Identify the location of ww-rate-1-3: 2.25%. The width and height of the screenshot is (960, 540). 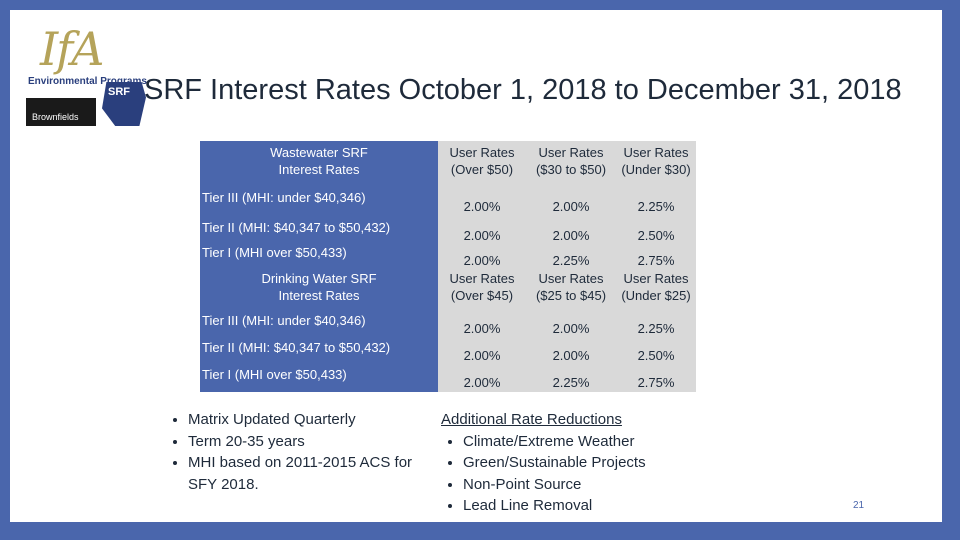
(656, 201).